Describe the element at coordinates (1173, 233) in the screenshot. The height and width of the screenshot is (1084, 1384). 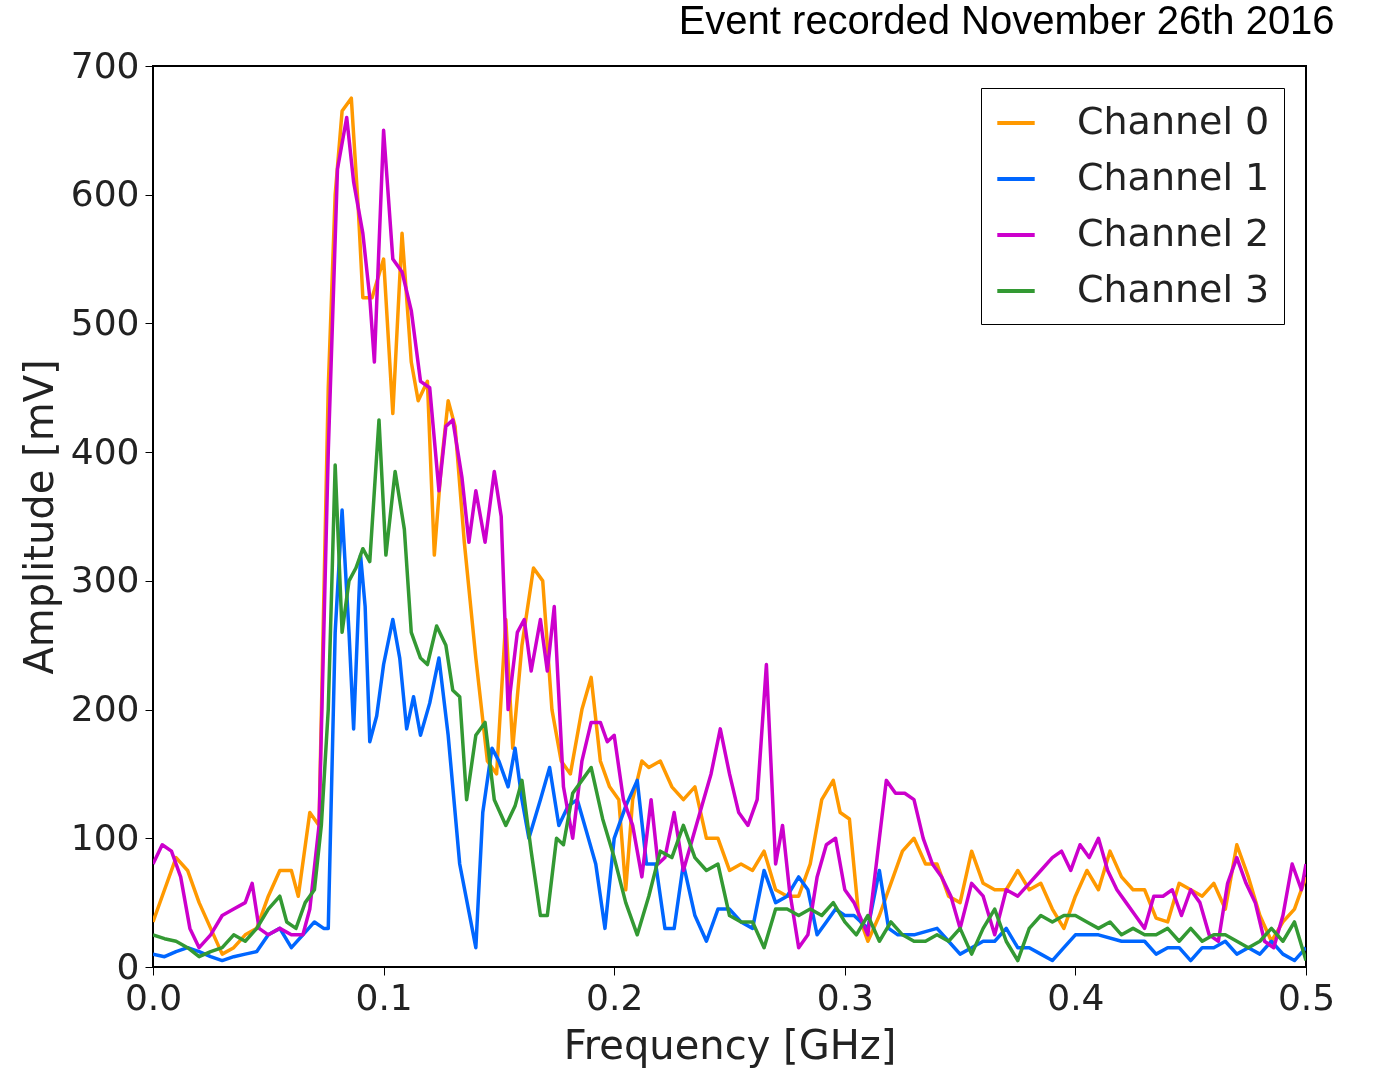
I see `legend-label: Channel 2` at that location.